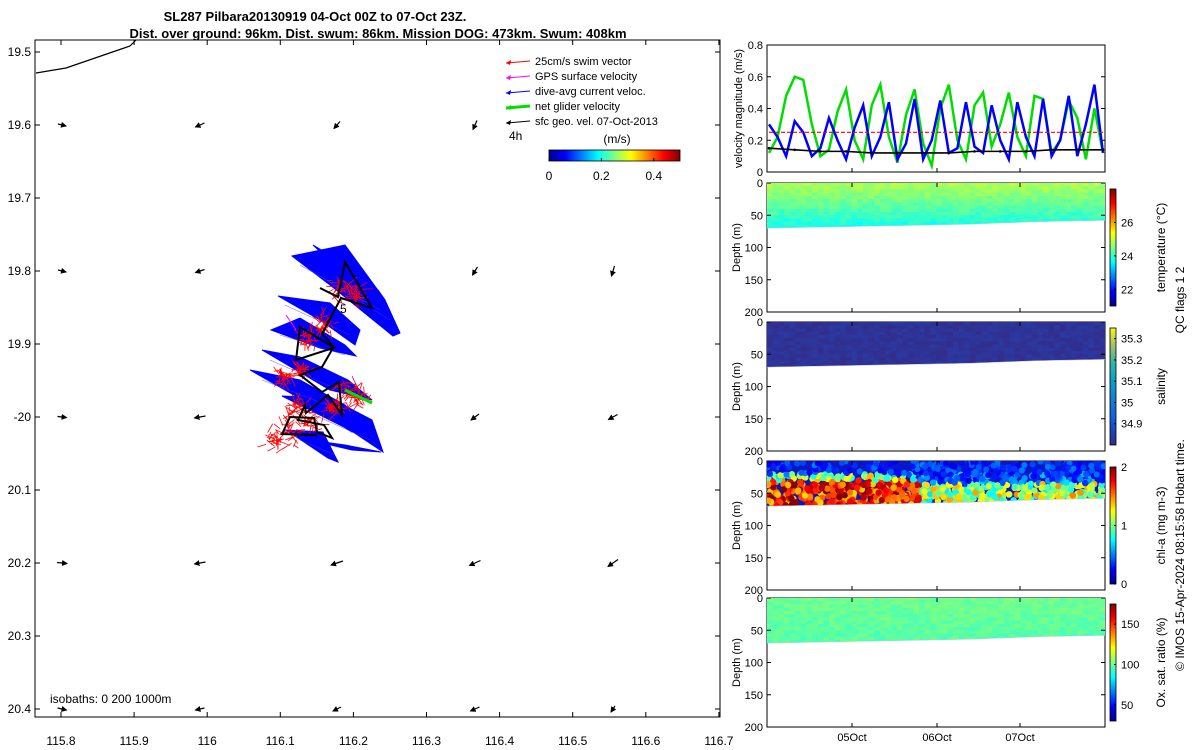  I want to click on geo-velocity-arrow, so click(475, 271).